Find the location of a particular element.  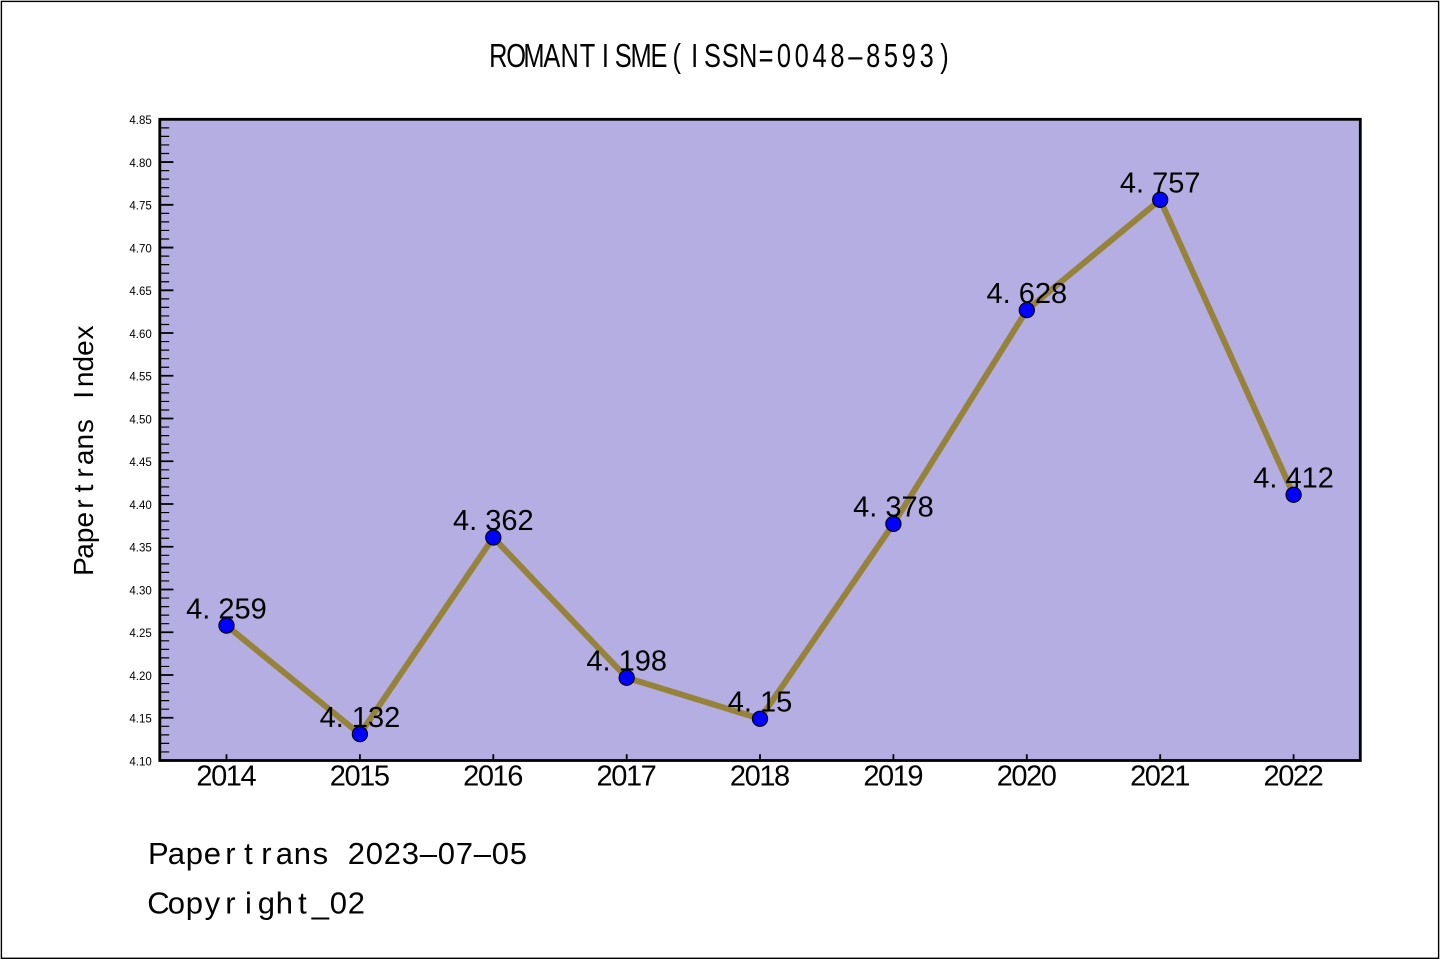

svg-text: PapertransIndex is located at coordinates (83, 451).